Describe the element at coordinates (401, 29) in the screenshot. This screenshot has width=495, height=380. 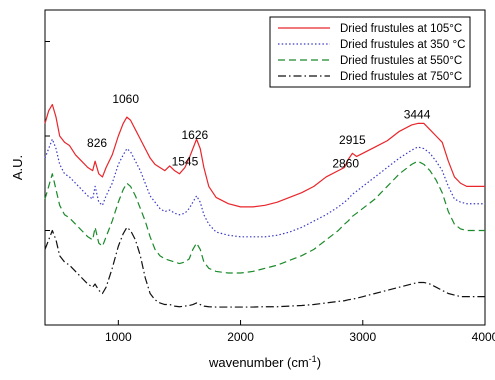
I see `legend-label: Dried frustules at 105°C` at that location.